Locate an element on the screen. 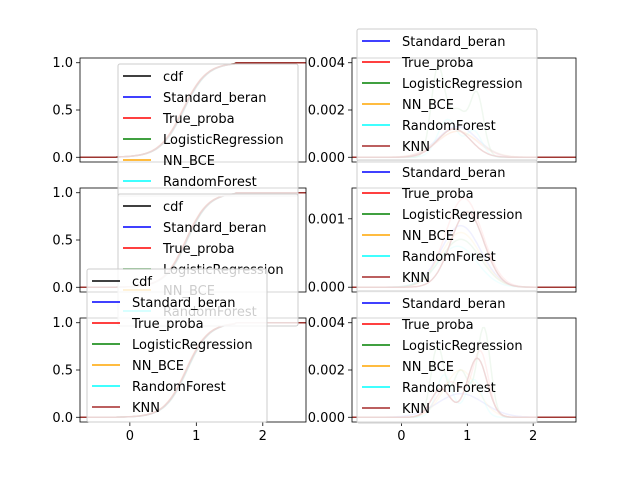  pdf-mid-ytick-label: 0.001 is located at coordinates (326, 219).